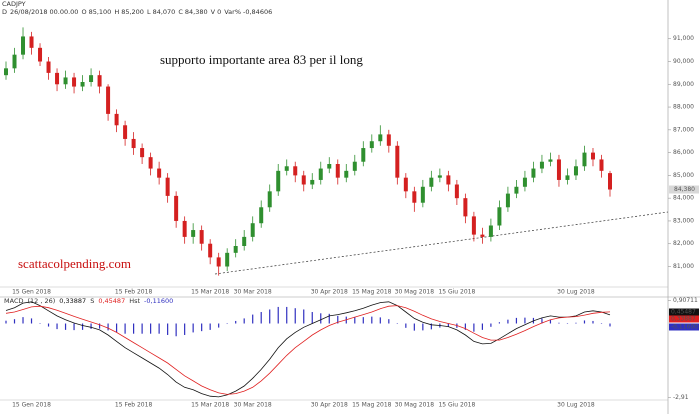 Image resolution: width=700 pixels, height=414 pixels. Describe the element at coordinates (683, 175) in the screenshot. I see `y-tick-label: 85,000` at that location.